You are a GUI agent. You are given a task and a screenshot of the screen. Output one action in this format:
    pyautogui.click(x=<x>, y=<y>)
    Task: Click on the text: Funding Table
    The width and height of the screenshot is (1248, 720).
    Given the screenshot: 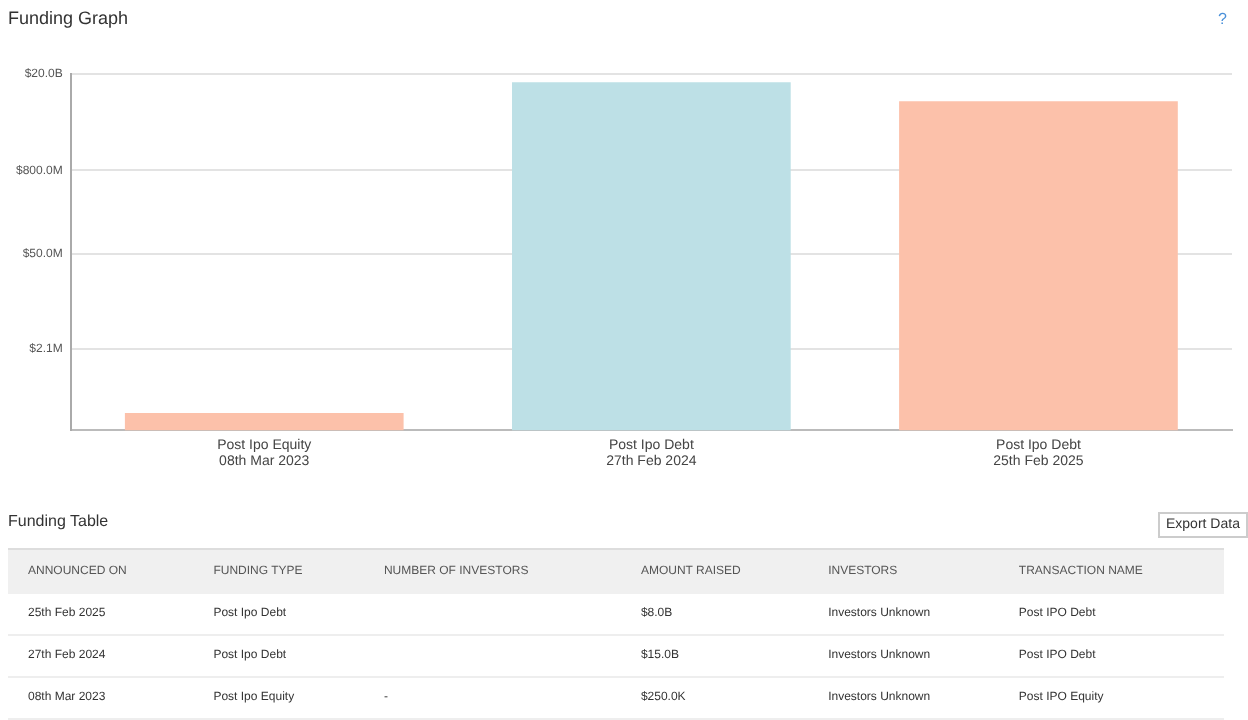 What is the action you would take?
    pyautogui.click(x=58, y=521)
    